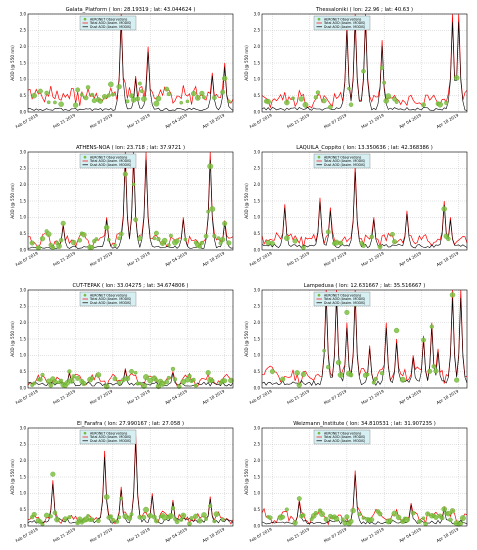 Image resolution: width=477 pixels, height=550 pixels. What do you see at coordinates (108, 23) in the screenshot?
I see `legend-box` at bounding box center [108, 23].